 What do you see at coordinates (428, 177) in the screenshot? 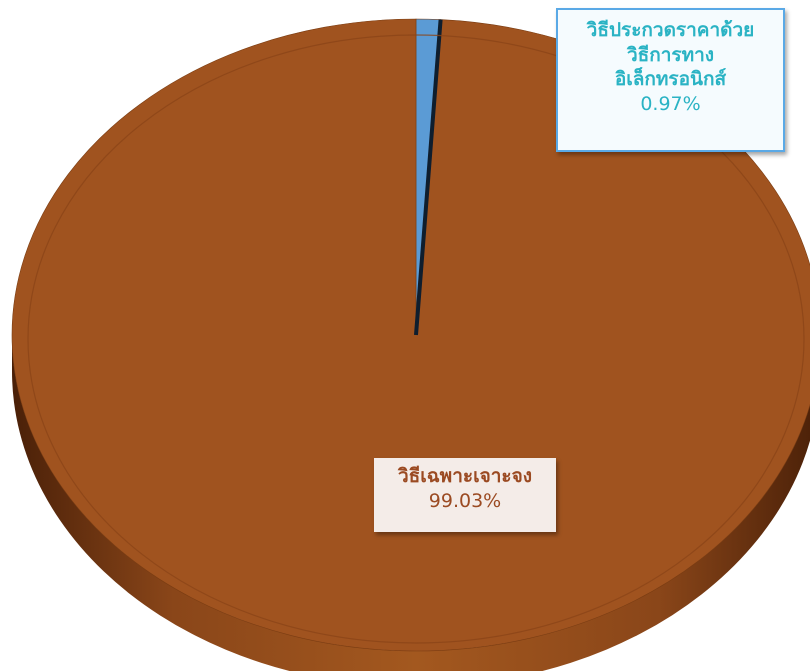
I see `pie-slice-cut-edge` at bounding box center [428, 177].